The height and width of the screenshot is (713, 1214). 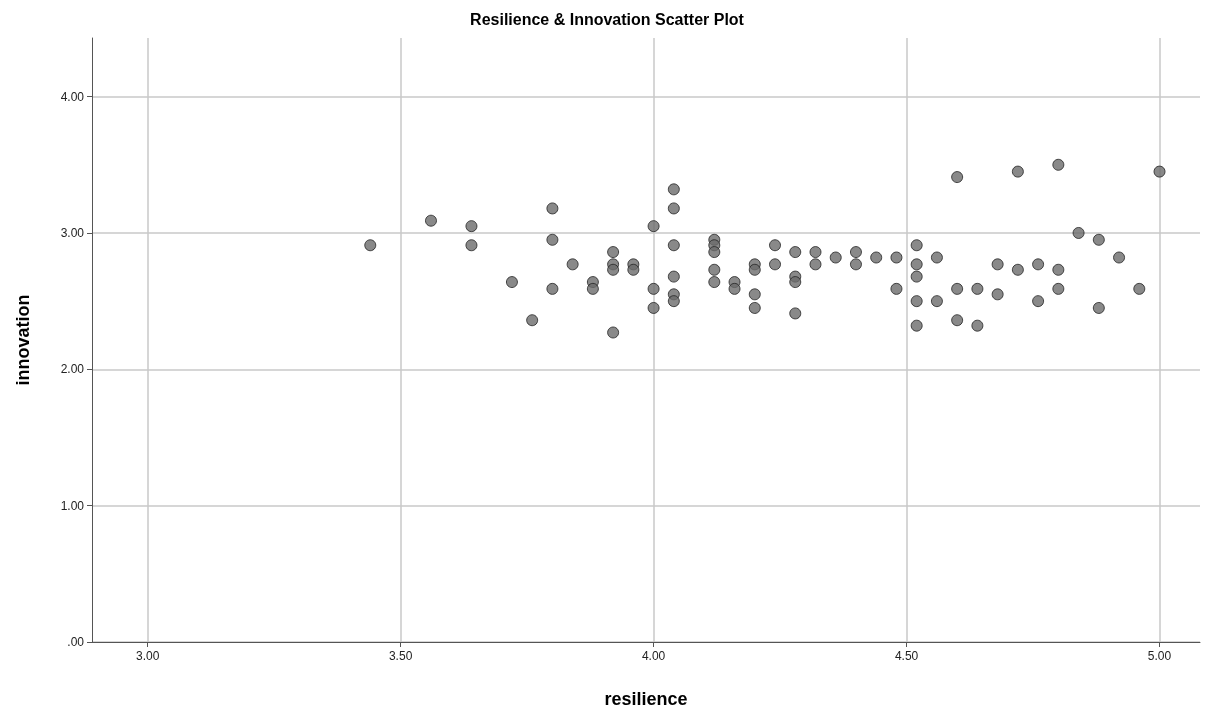 What do you see at coordinates (72, 96) in the screenshot?
I see `y-tick-label: 4.00` at bounding box center [72, 96].